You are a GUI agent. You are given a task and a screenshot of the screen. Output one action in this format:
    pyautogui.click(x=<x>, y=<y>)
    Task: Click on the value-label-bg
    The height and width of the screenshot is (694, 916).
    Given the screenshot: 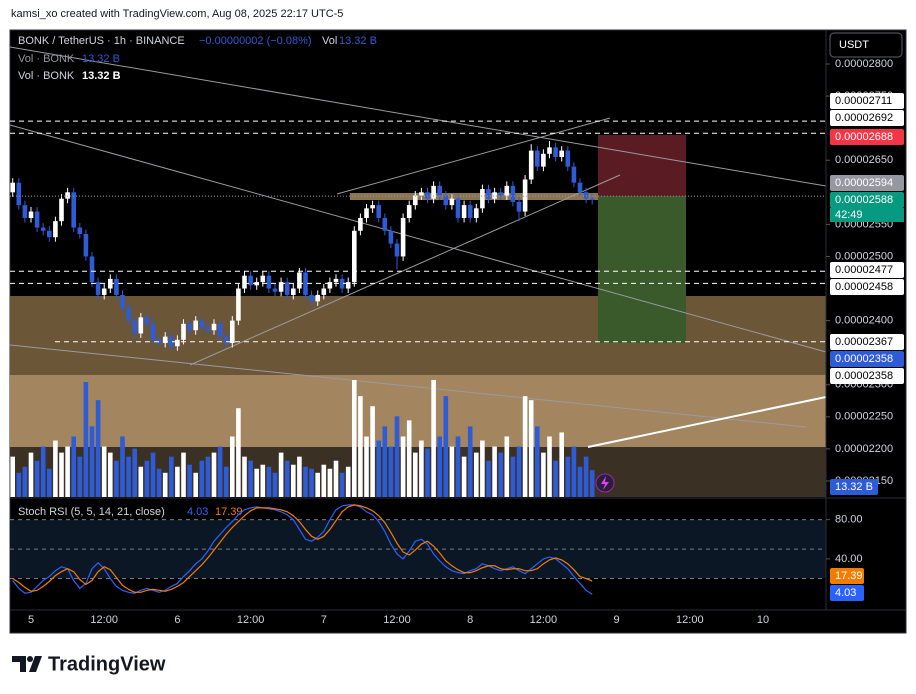 What is the action you would take?
    pyautogui.click(x=847, y=593)
    